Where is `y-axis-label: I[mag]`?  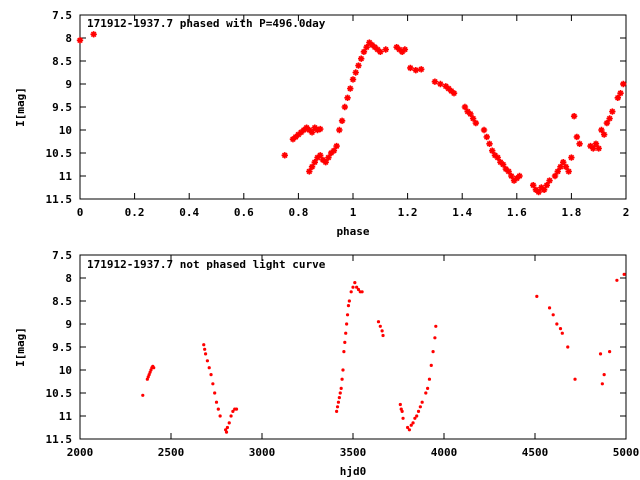
y-axis-label: I[mag] is located at coordinates (20, 347).